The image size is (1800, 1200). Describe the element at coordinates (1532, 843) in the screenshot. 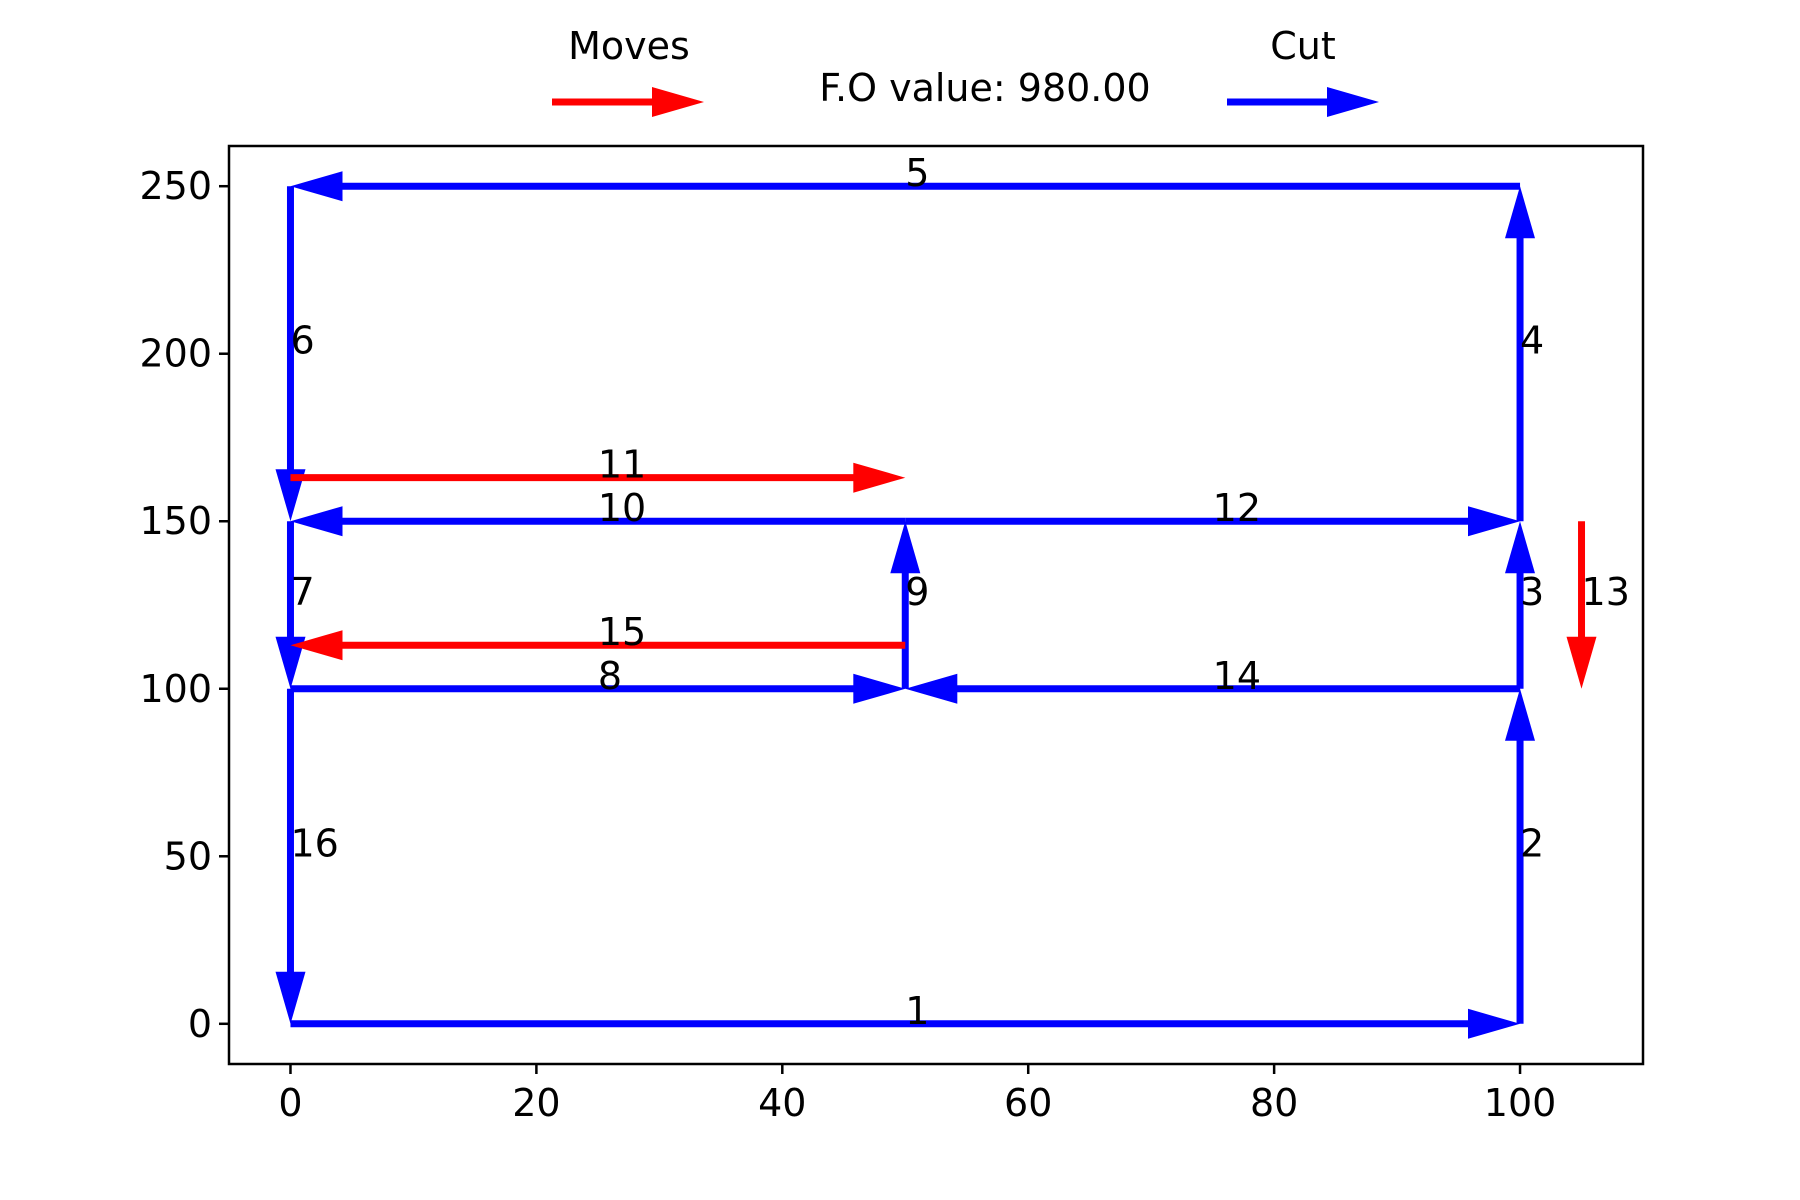

I see `segment-label-2: 2` at that location.